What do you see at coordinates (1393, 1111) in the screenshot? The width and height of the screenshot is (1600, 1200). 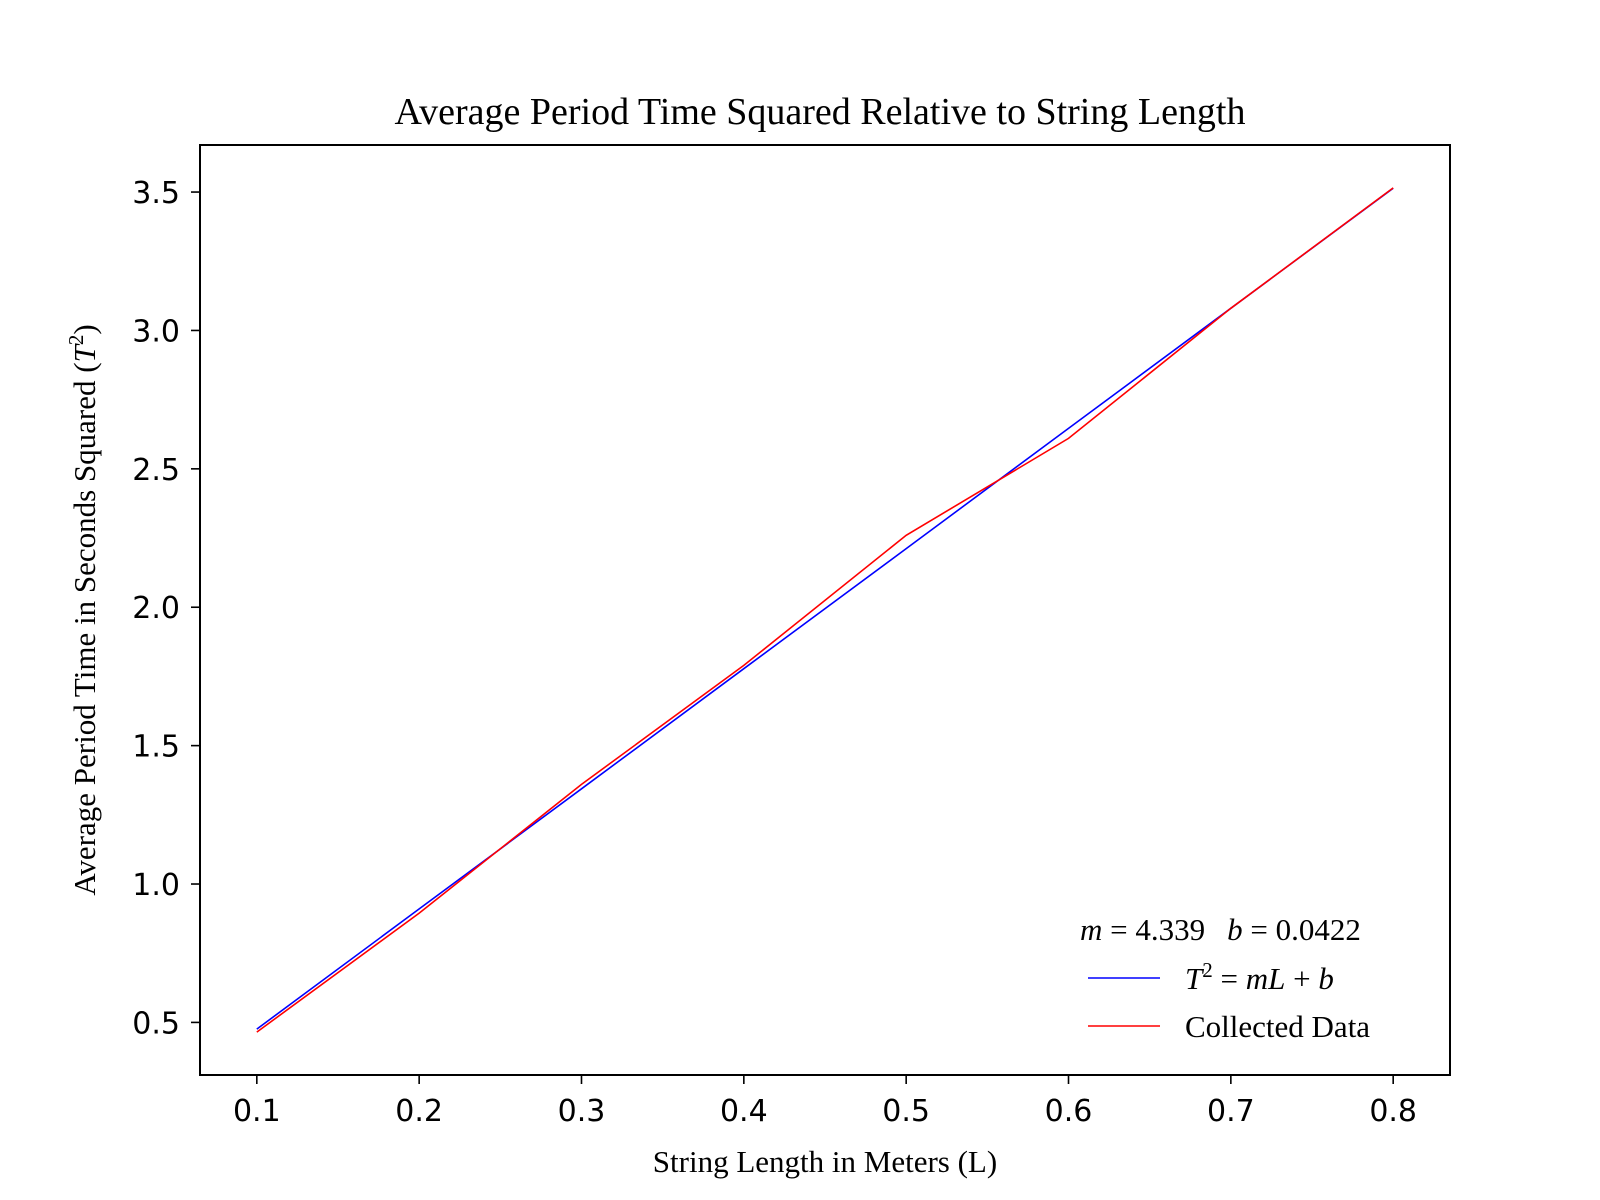 I see `x-tick-label: 0.8` at bounding box center [1393, 1111].